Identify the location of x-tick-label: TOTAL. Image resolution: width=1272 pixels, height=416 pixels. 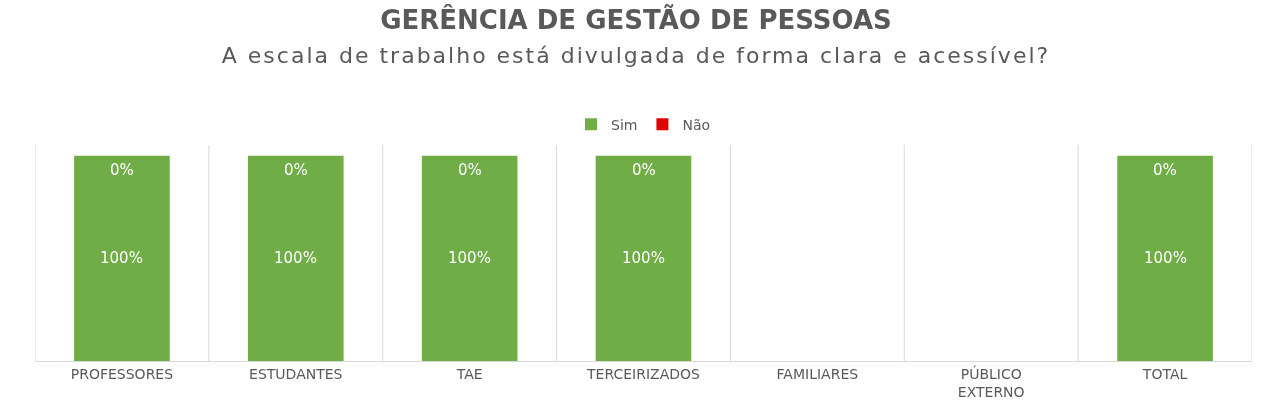
(1164, 373).